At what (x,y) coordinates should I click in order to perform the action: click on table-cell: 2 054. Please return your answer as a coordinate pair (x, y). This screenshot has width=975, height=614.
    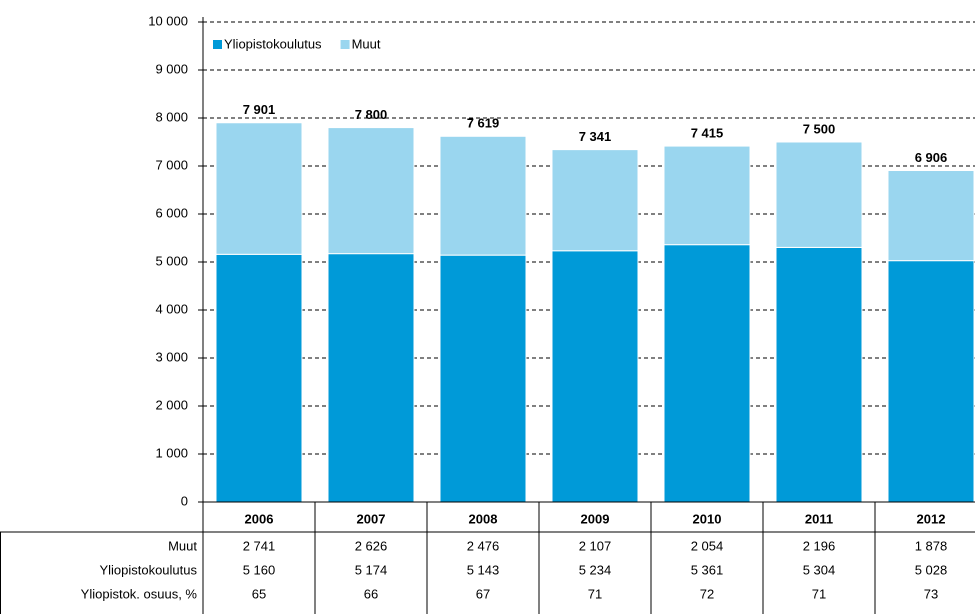
    Looking at the image, I should click on (707, 545).